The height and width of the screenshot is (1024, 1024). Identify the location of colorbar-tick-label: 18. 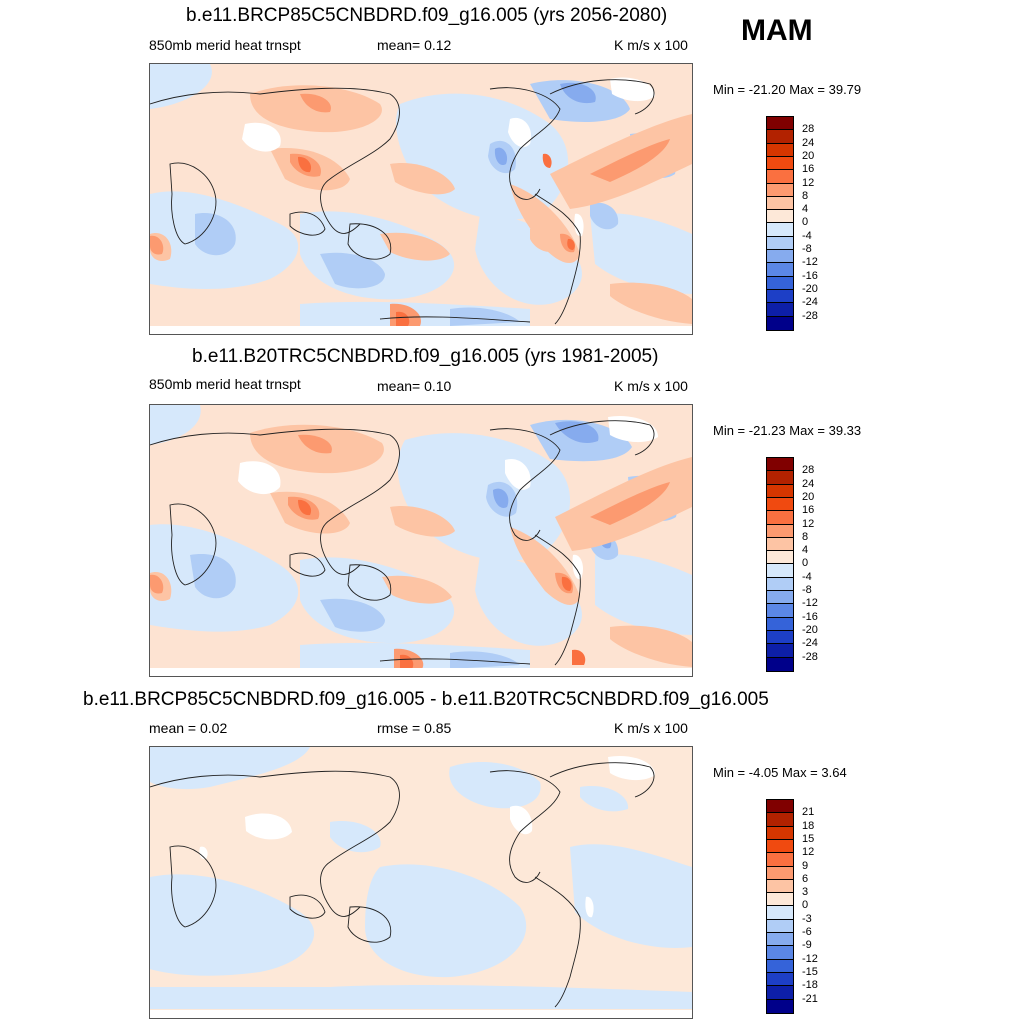
(808, 825).